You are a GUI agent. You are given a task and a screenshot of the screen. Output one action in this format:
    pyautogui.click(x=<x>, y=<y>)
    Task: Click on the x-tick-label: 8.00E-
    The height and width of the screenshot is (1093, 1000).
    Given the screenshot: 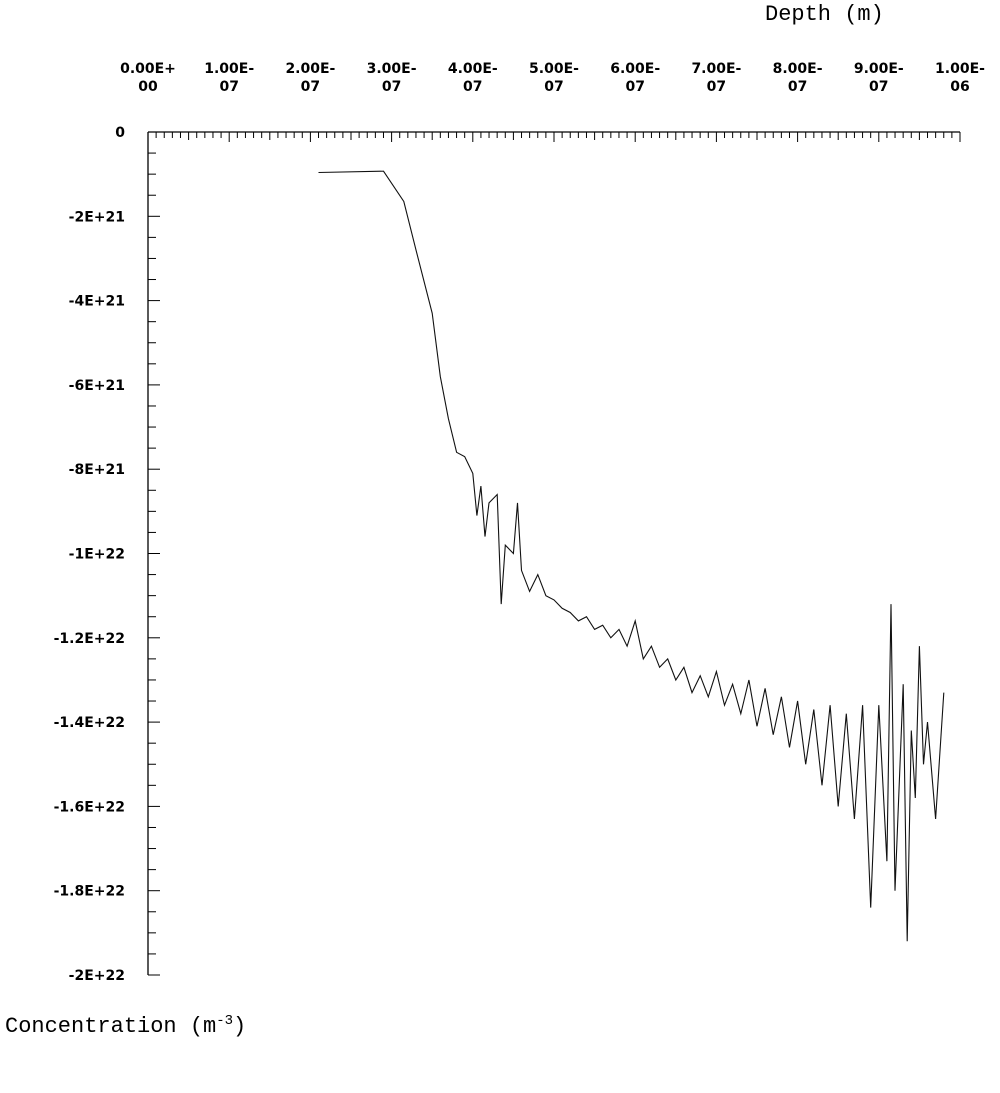 What is the action you would take?
    pyautogui.click(x=798, y=69)
    